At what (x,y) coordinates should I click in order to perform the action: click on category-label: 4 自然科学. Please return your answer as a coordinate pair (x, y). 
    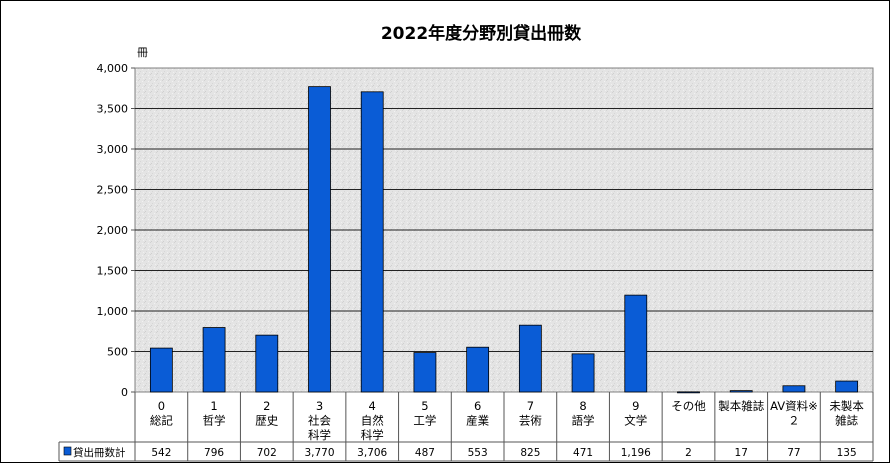
    Looking at the image, I should click on (372, 420).